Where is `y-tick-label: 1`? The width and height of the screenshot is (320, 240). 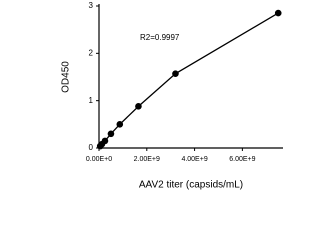 y-tick-label: 1 is located at coordinates (91, 100).